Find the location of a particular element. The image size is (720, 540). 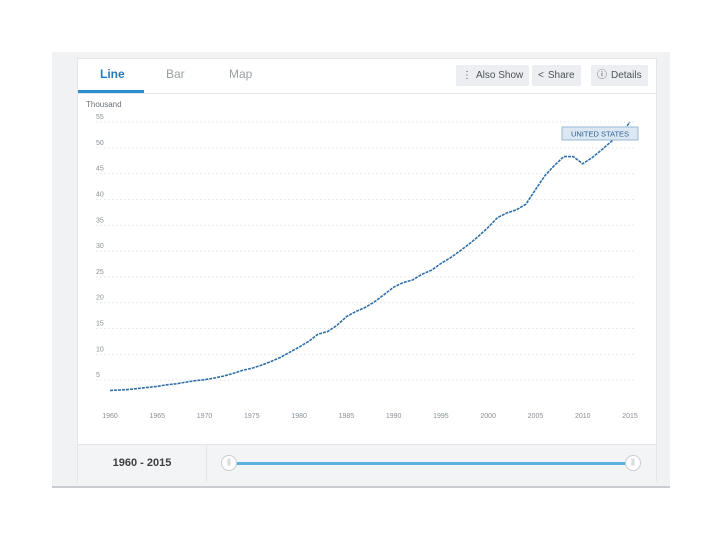

y-axis-ticks: 5 10 15 20 25 30 35 40 45 50 55 is located at coordinates (100, 246).